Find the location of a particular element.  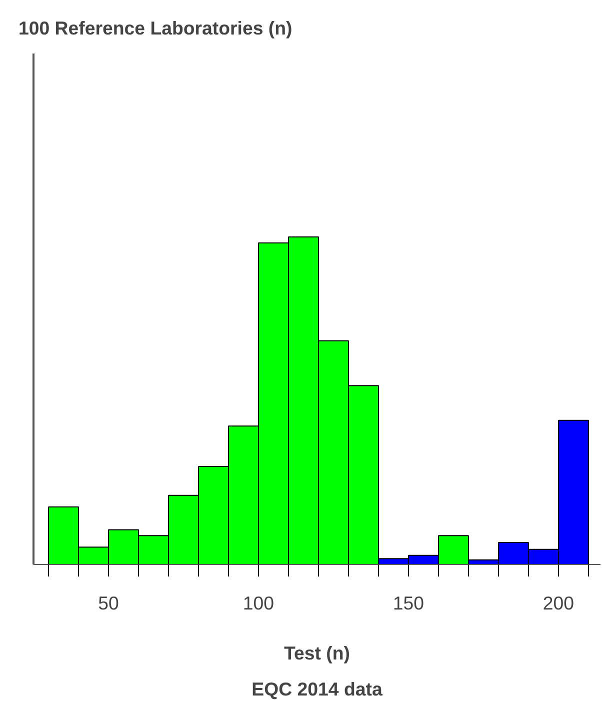

x-tick-label: 200 is located at coordinates (558, 603).